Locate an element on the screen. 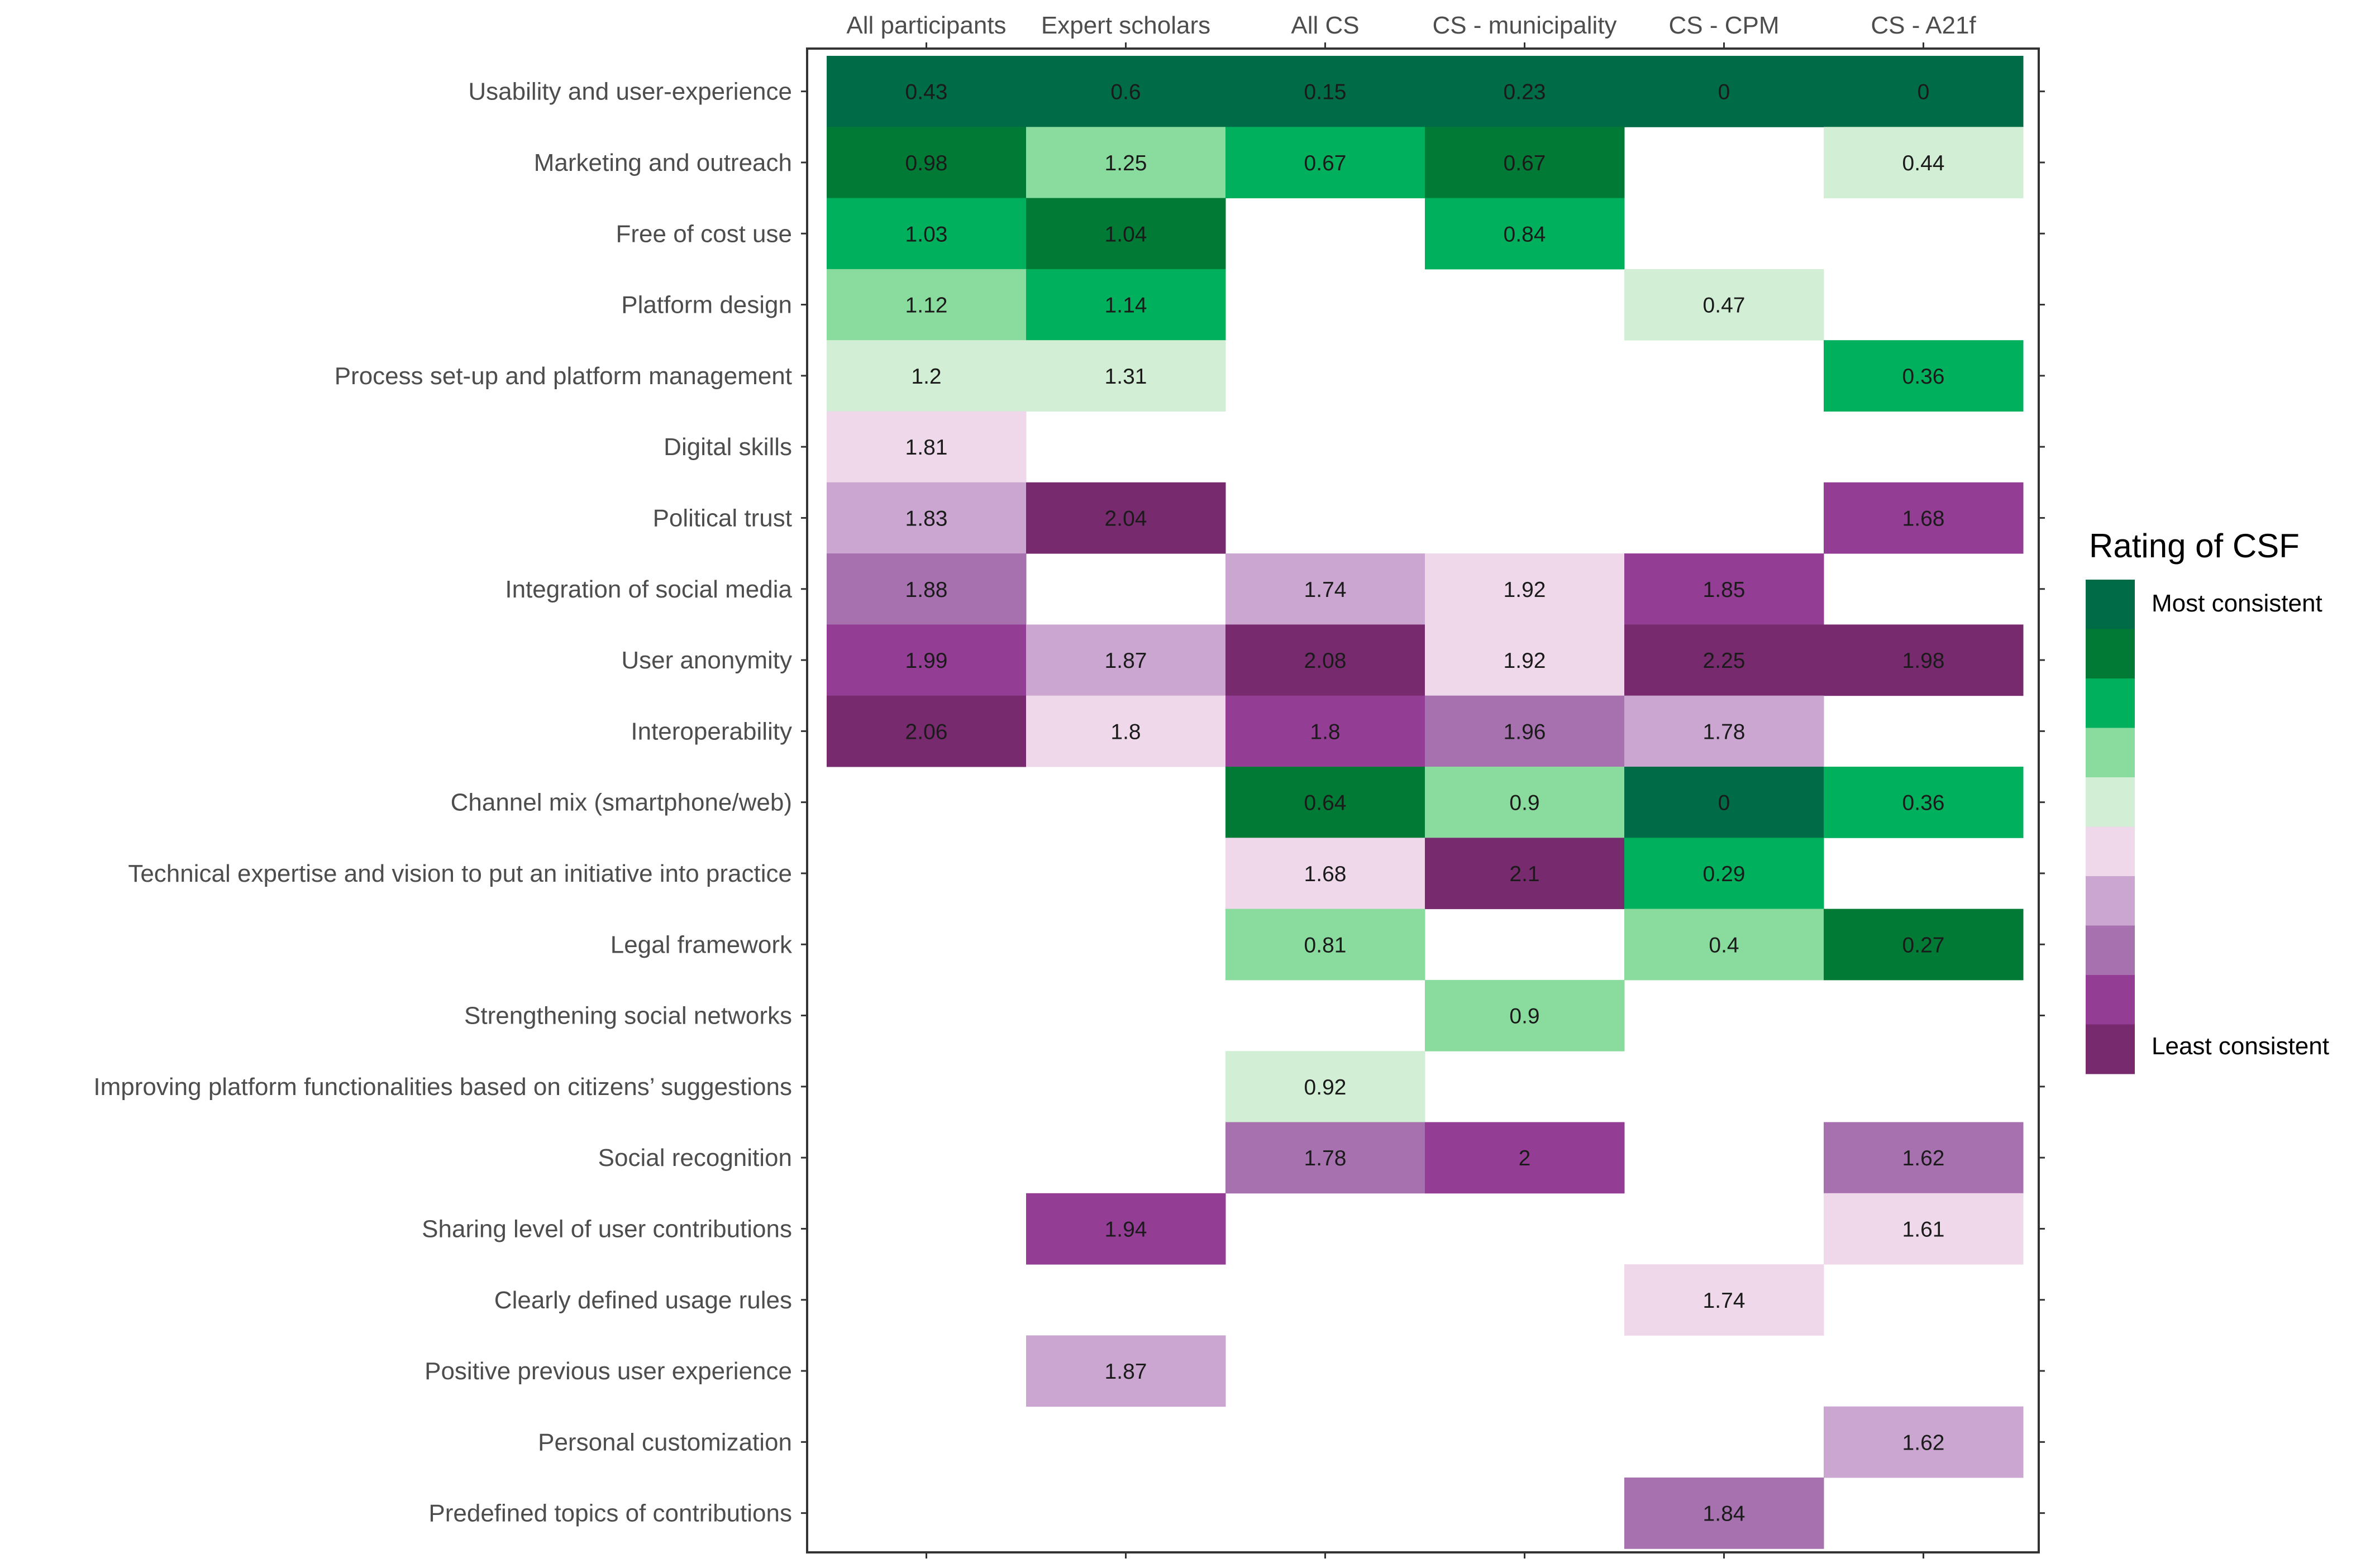 The image size is (2356, 1568). cell-value-label: 1.88 is located at coordinates (926, 590).